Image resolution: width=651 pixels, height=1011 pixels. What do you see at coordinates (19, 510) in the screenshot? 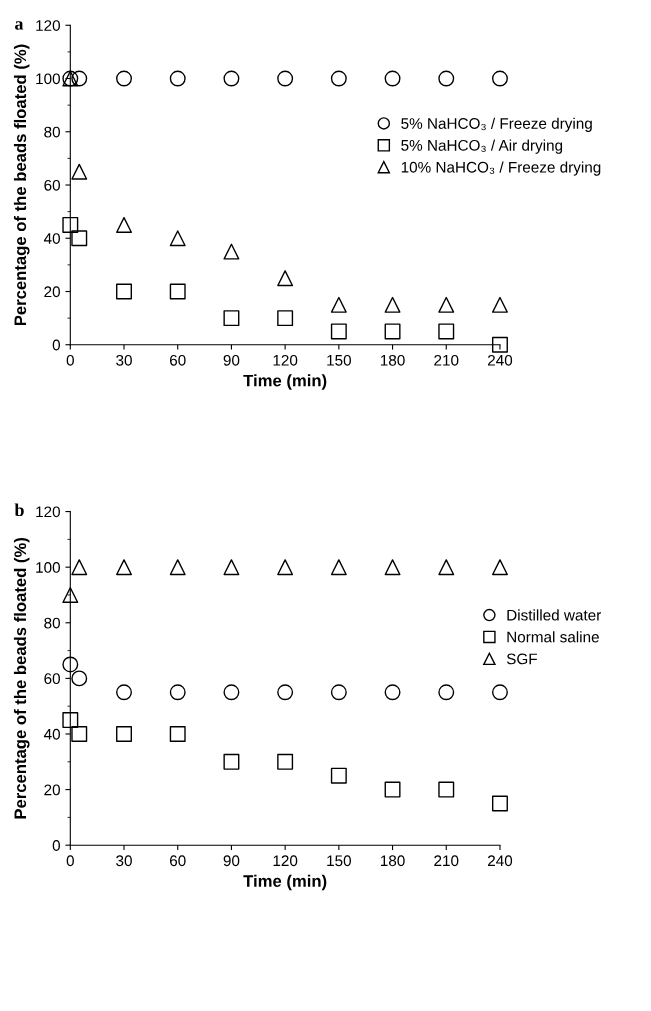
I see `text: b` at bounding box center [19, 510].